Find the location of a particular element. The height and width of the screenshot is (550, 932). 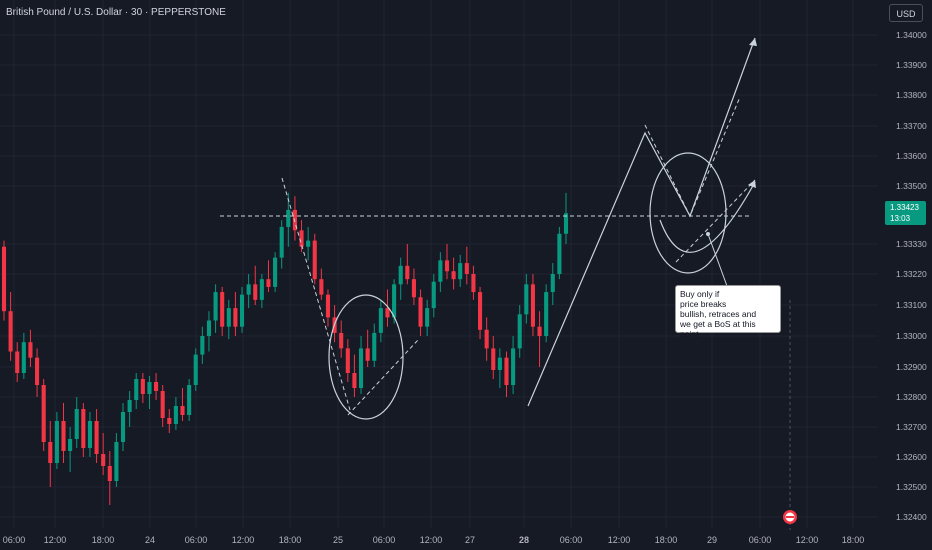

dashed-trend-down is located at coordinates (316, 294).